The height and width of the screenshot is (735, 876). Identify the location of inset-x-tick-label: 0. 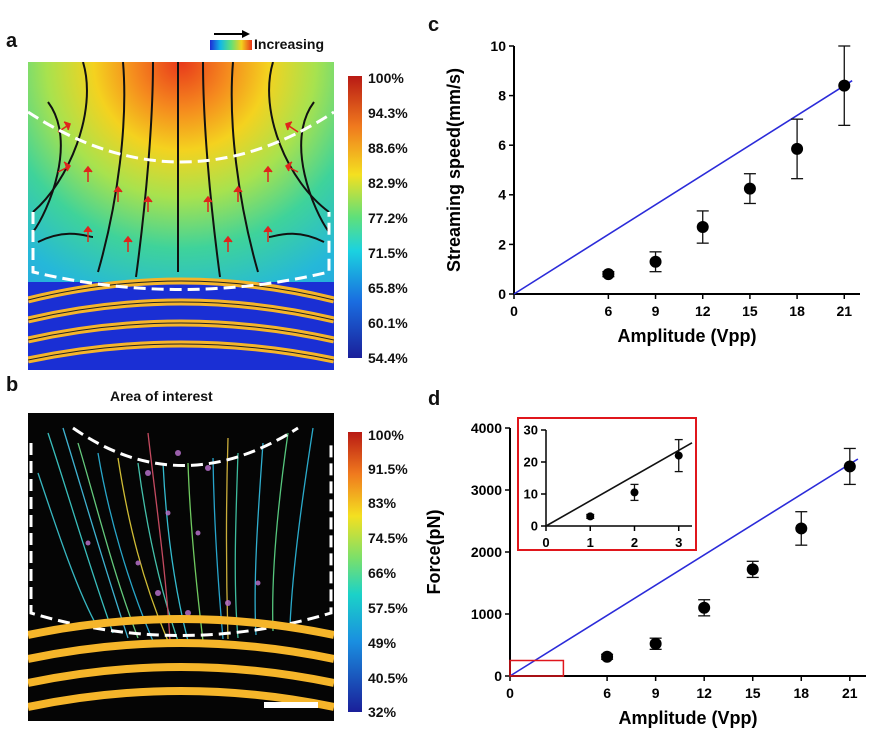
(545, 542).